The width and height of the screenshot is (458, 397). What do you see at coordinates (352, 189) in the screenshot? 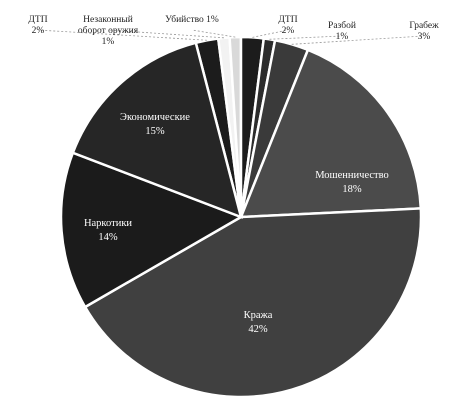
I see `slice-value-label: 18%` at bounding box center [352, 189].